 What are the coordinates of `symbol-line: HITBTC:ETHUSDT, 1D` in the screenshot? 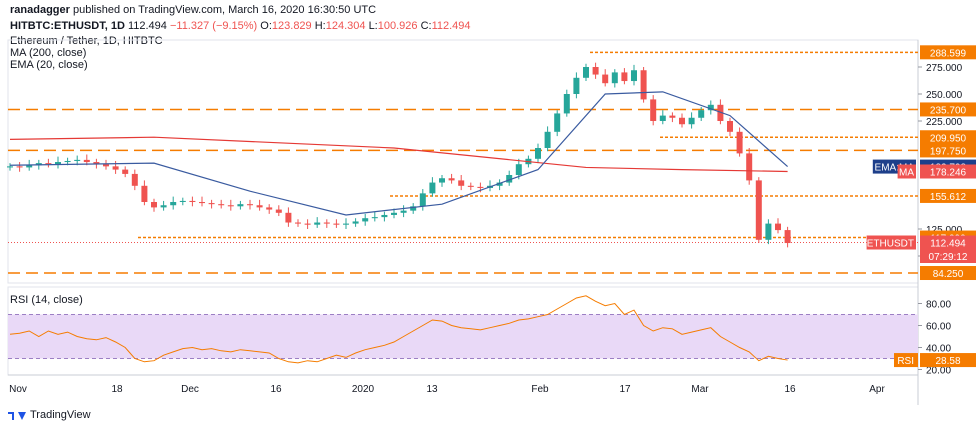 It's located at (67, 26).